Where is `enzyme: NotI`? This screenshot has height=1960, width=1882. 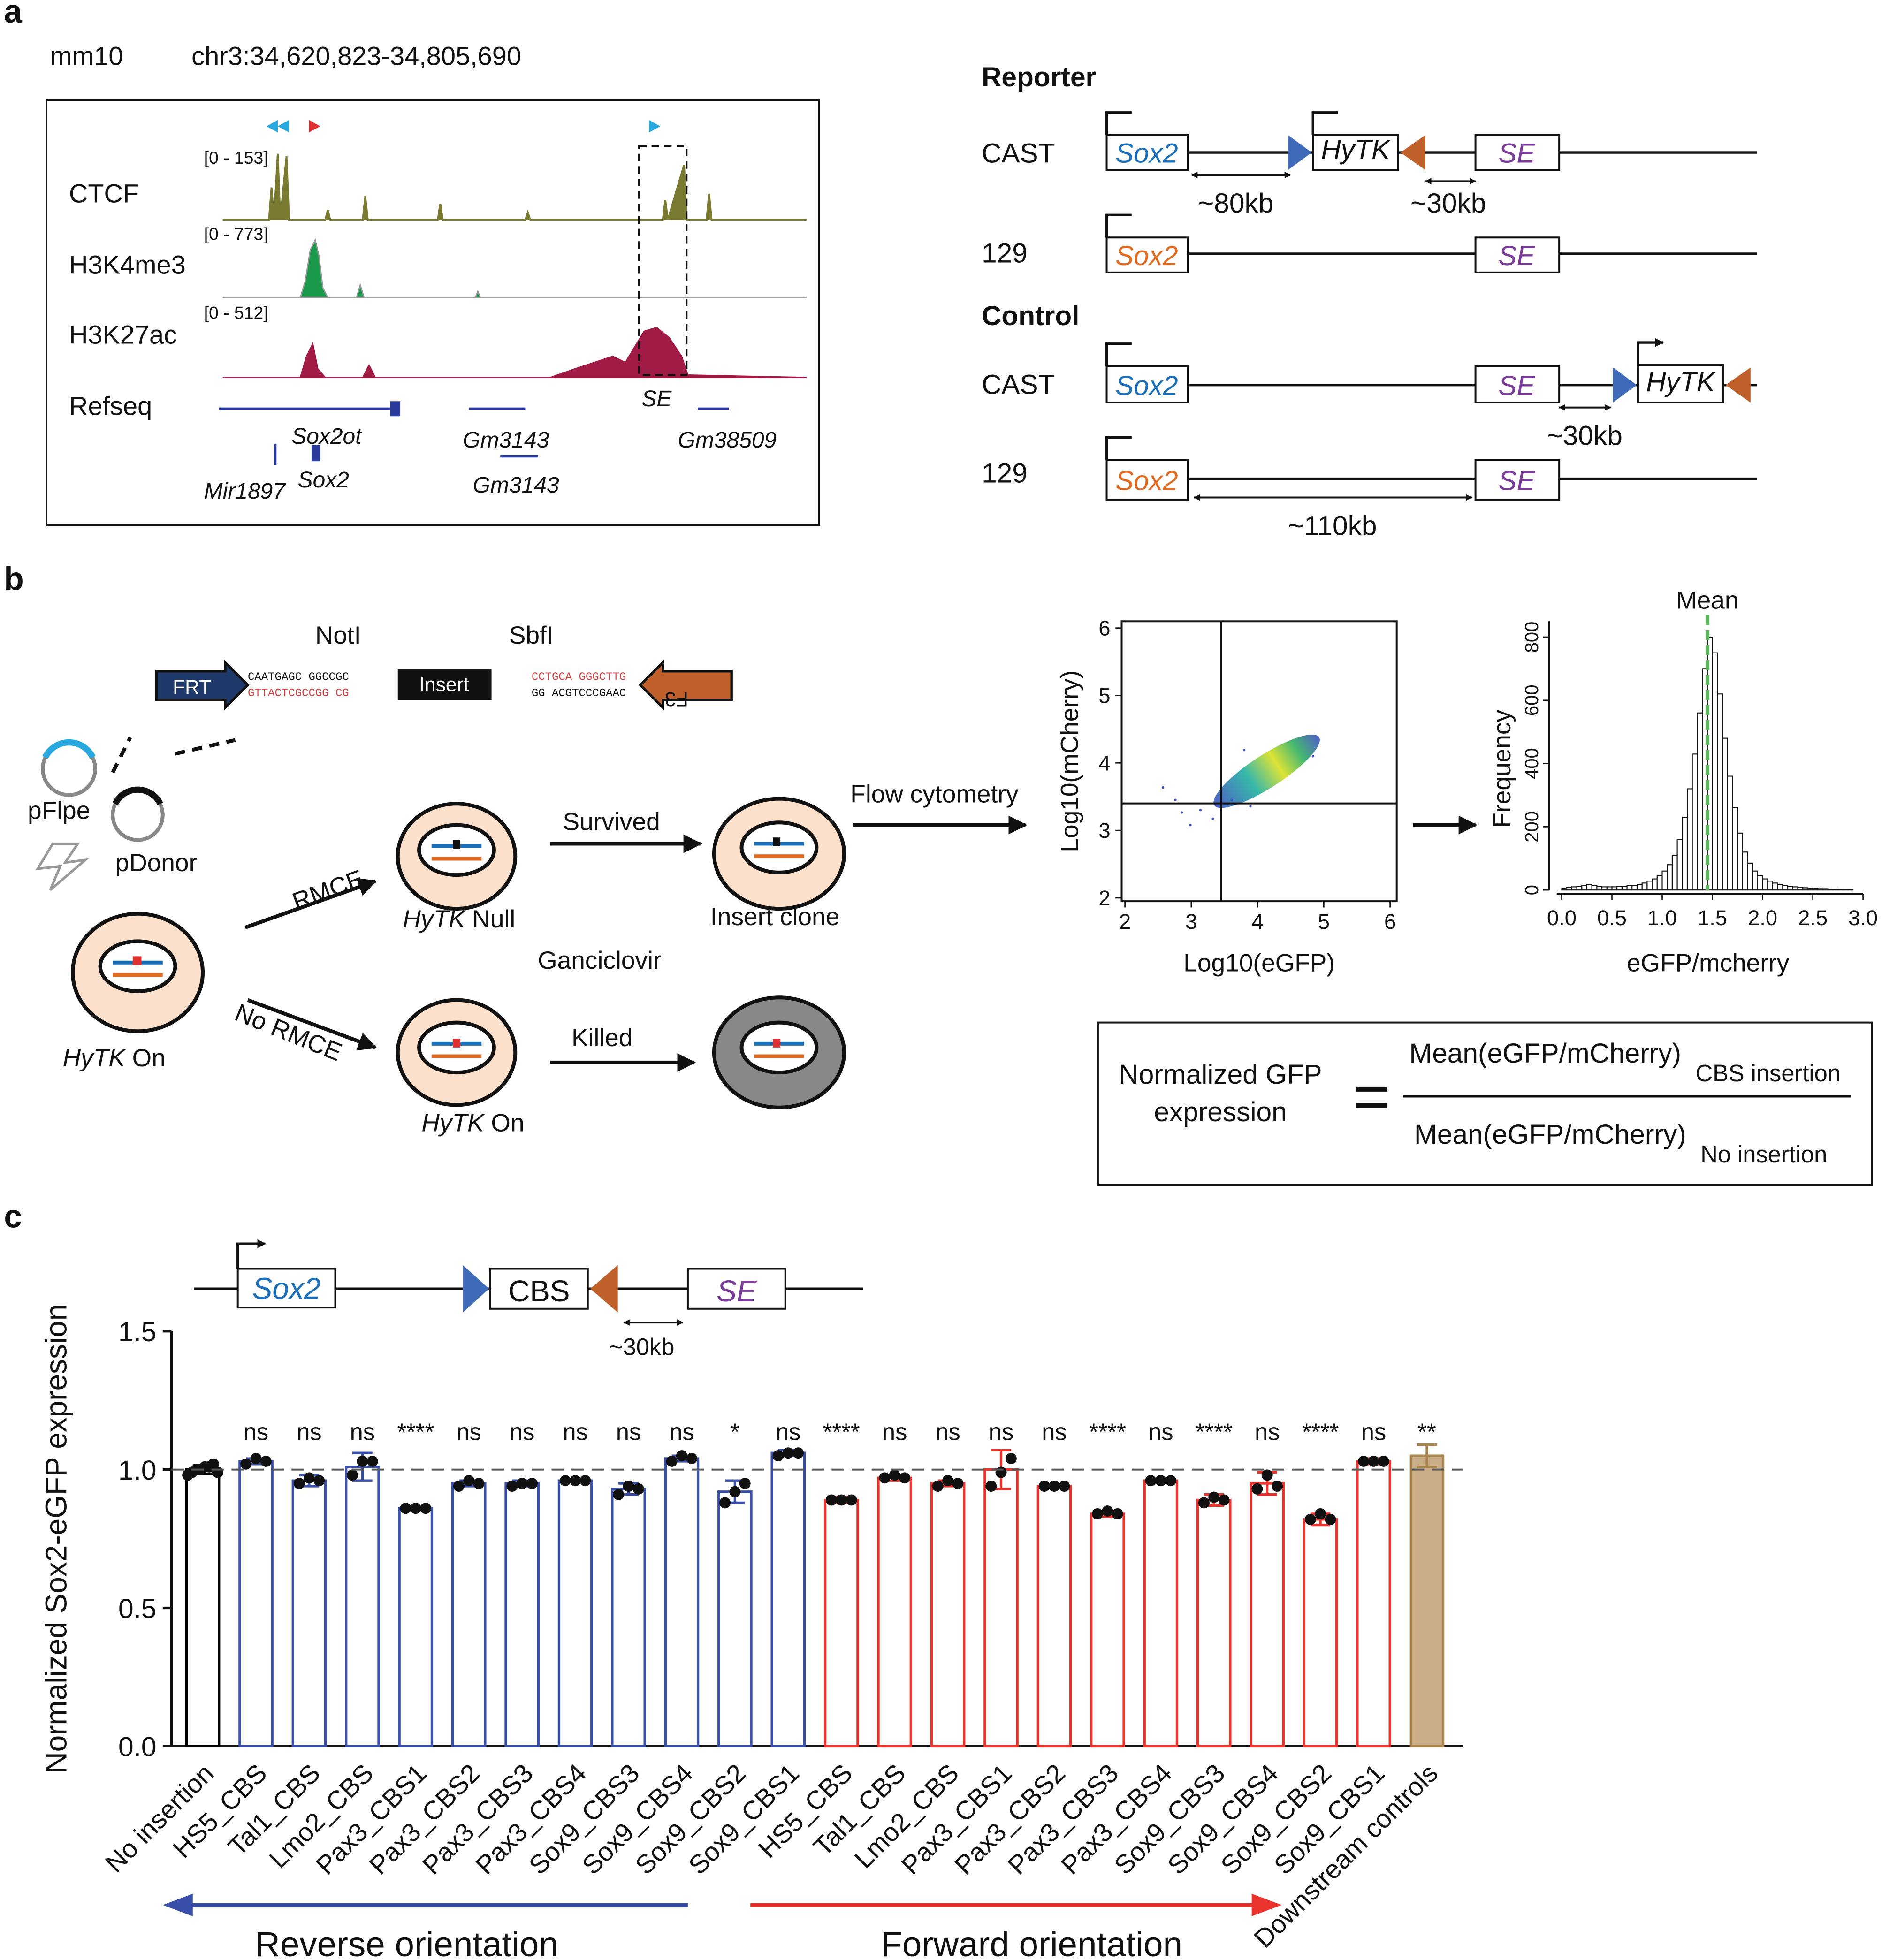
enzyme: NotI is located at coordinates (338, 635).